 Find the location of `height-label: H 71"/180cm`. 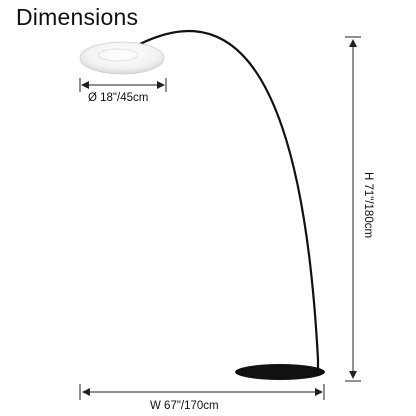

height-label: H 71"/180cm is located at coordinates (368, 205).